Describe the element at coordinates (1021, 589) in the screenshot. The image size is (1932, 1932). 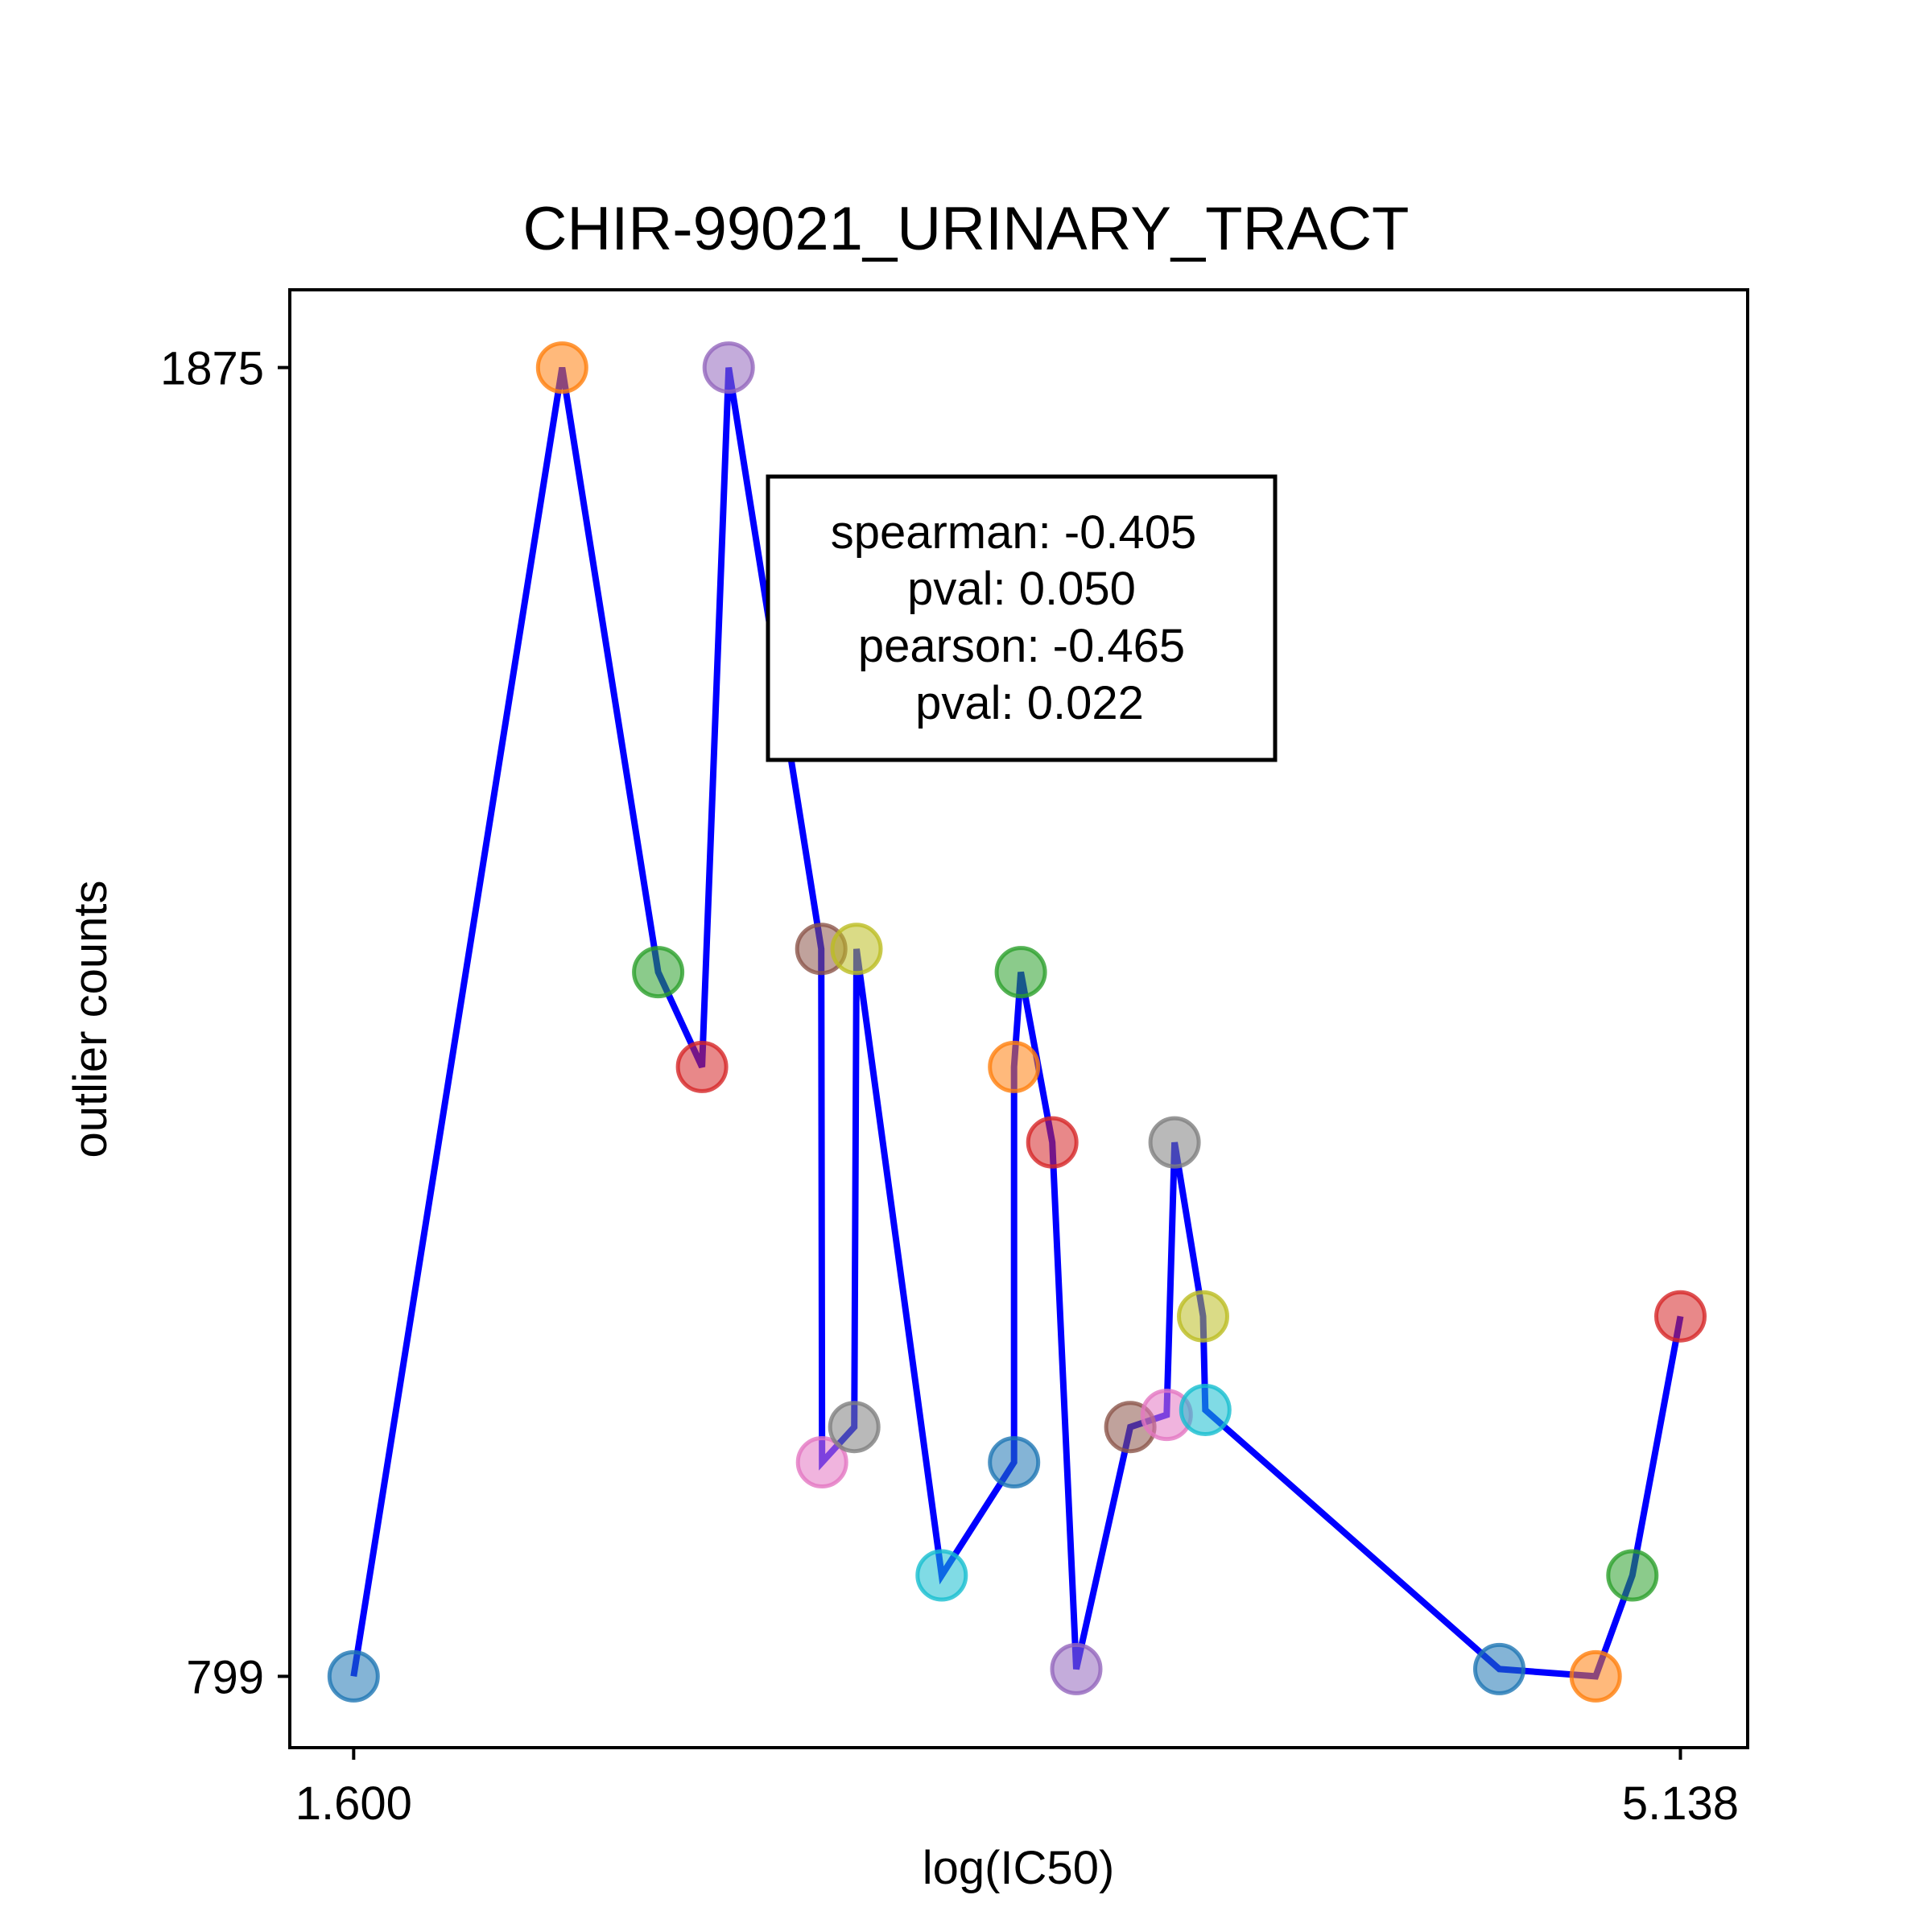
I see `stats-line-spearman-pval: pval: 0.050` at that location.